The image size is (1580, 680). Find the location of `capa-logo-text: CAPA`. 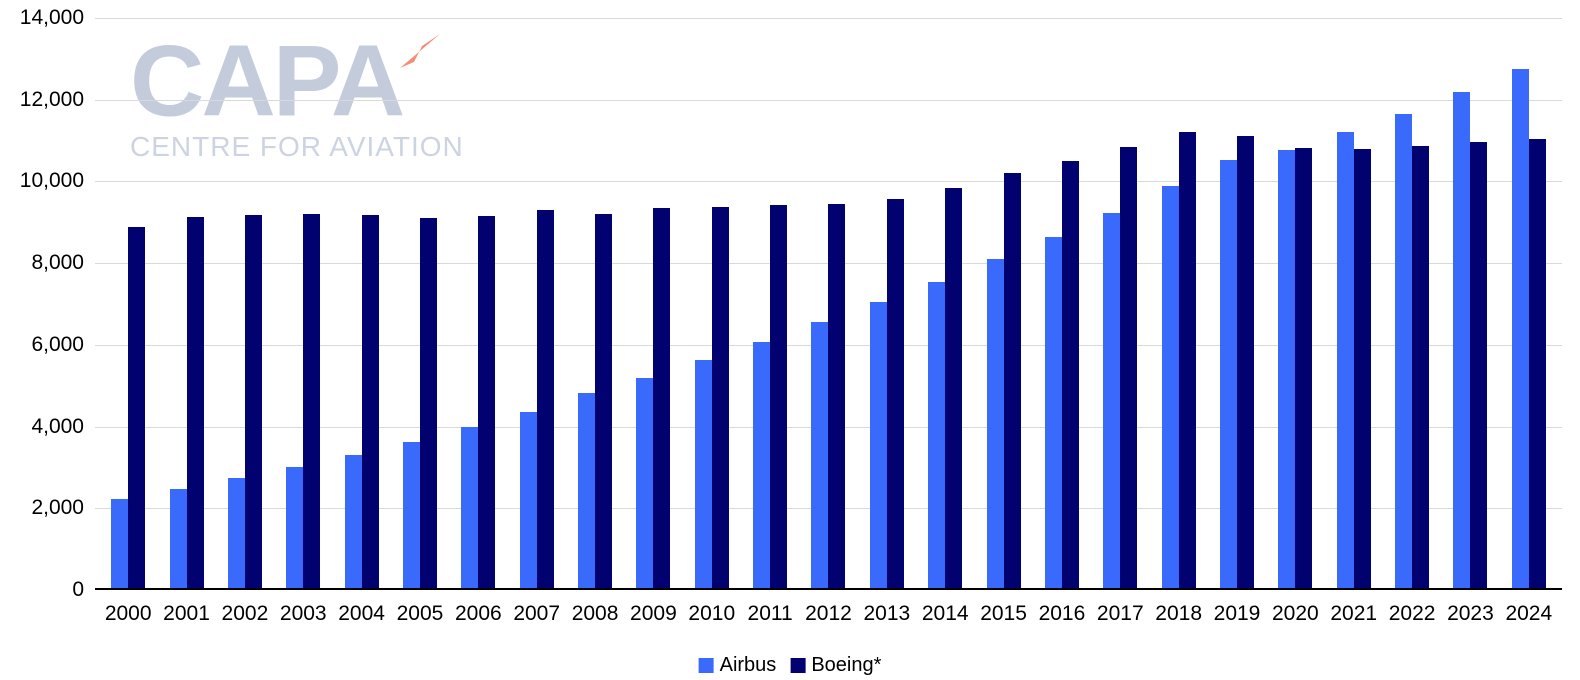

capa-logo-text: CAPA is located at coordinates (267, 80).